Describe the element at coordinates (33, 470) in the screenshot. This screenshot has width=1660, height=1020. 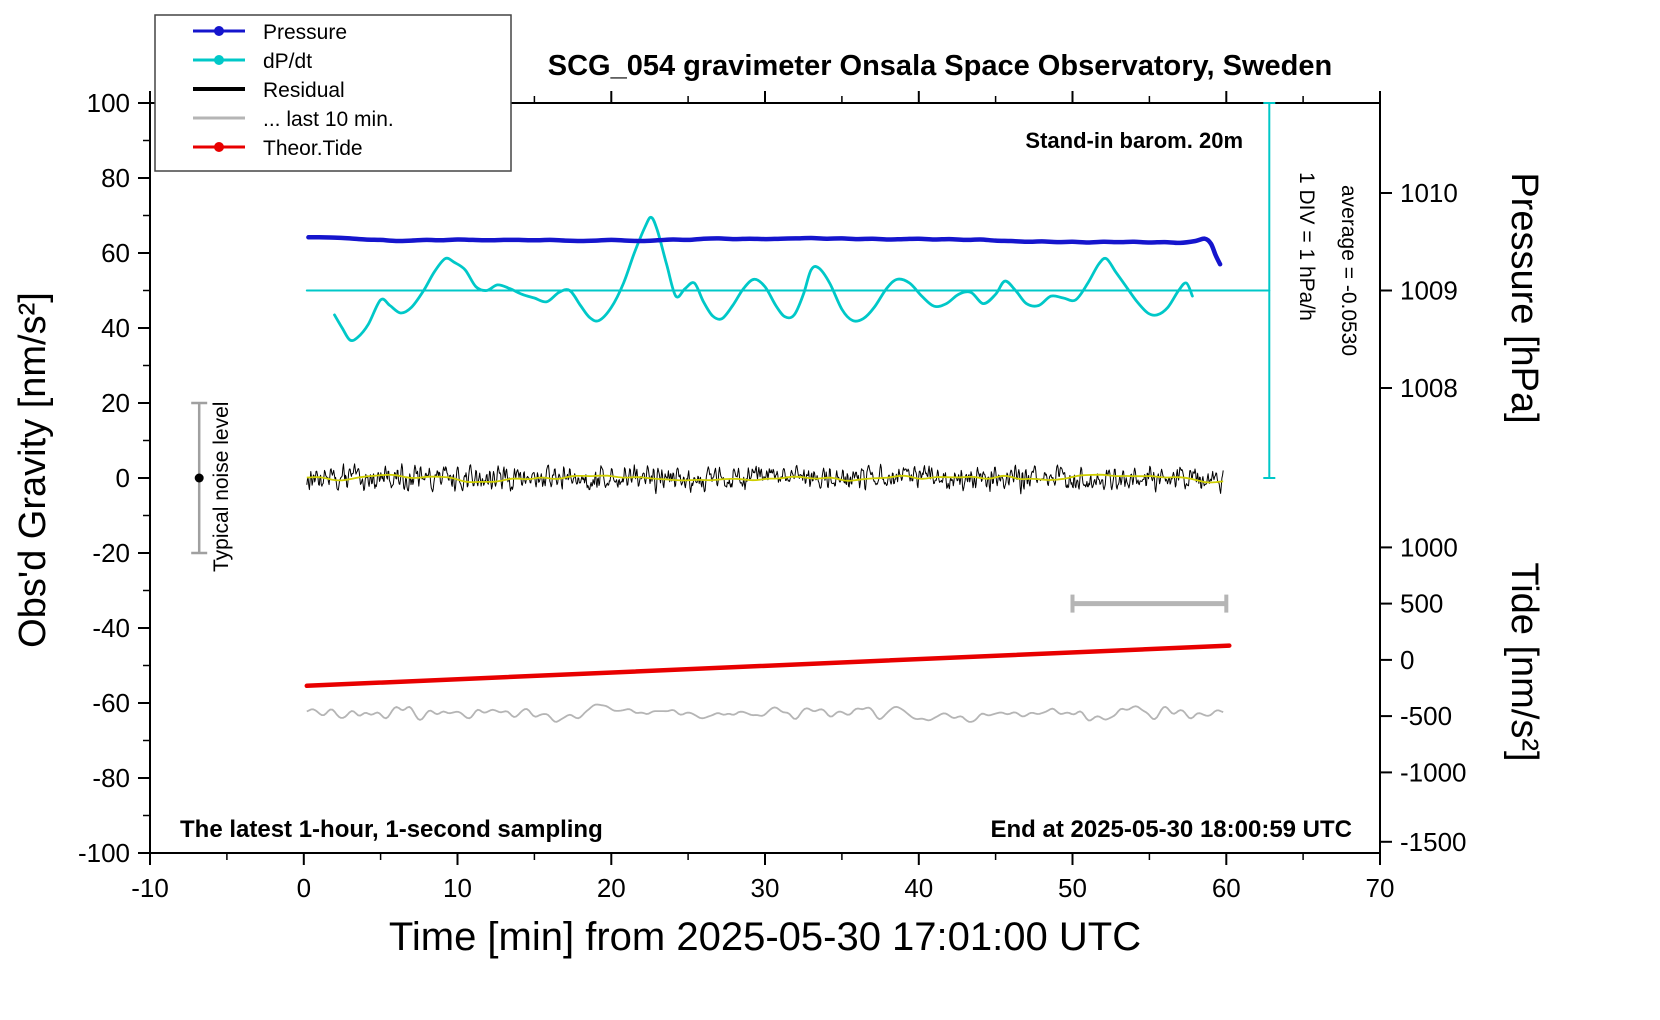
I see `y-left-axis-label: Obs'd Gravity [nm/s²]` at that location.